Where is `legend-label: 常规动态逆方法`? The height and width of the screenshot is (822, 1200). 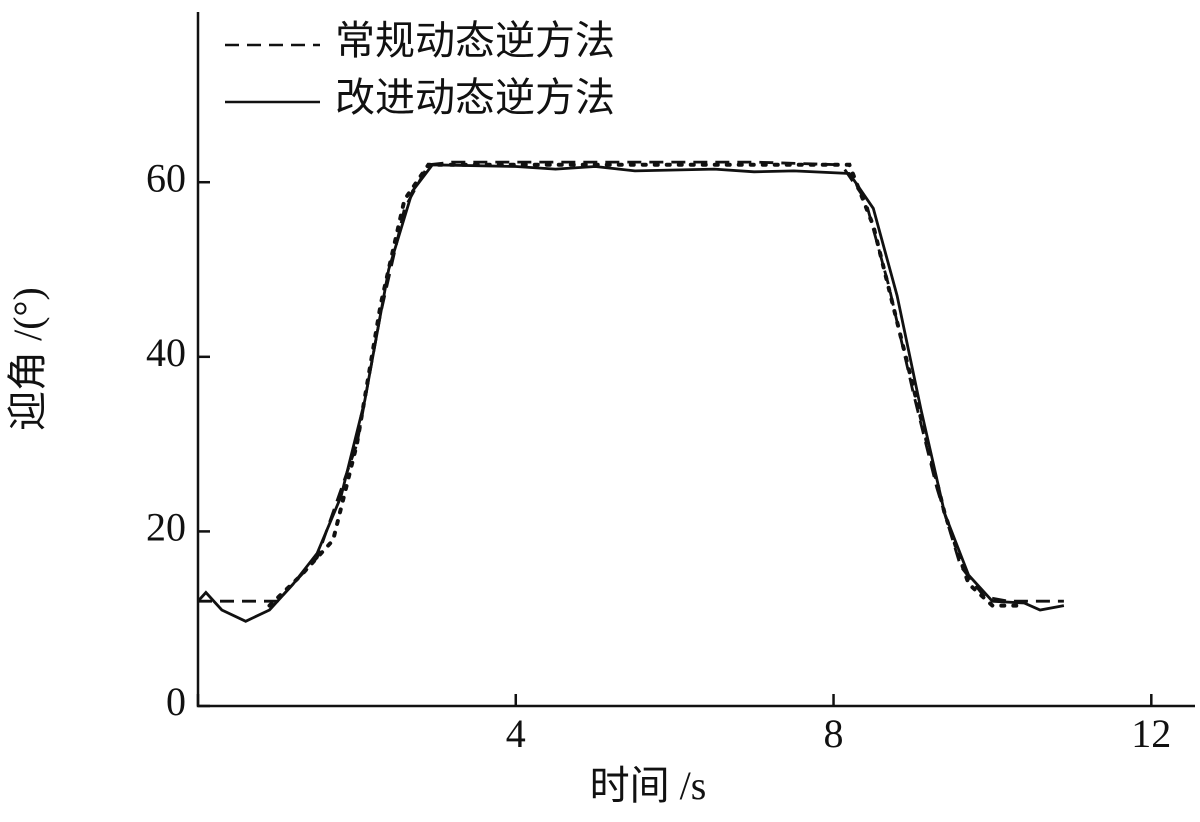
legend-label: 常规动态逆方法 is located at coordinates (475, 40).